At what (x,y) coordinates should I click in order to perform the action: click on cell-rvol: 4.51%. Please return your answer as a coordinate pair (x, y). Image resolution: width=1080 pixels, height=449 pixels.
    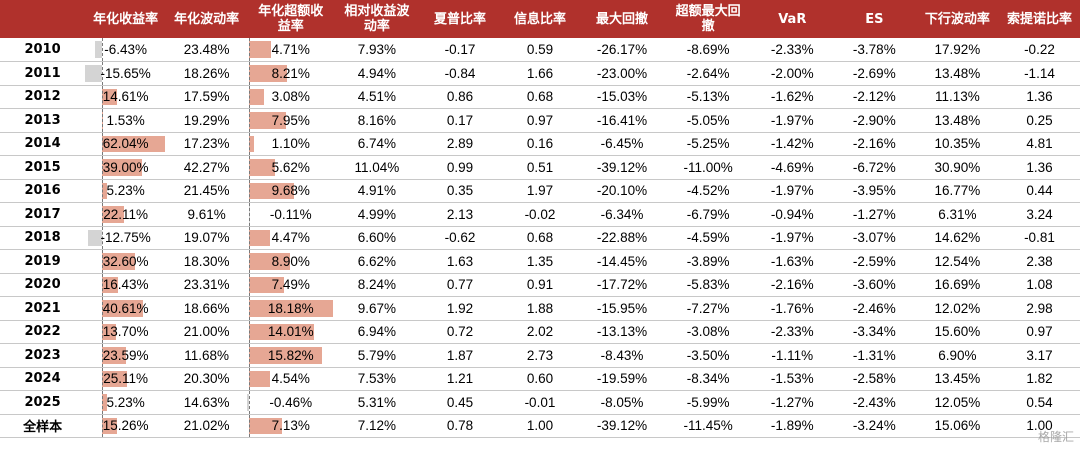
    Looking at the image, I should click on (377, 97).